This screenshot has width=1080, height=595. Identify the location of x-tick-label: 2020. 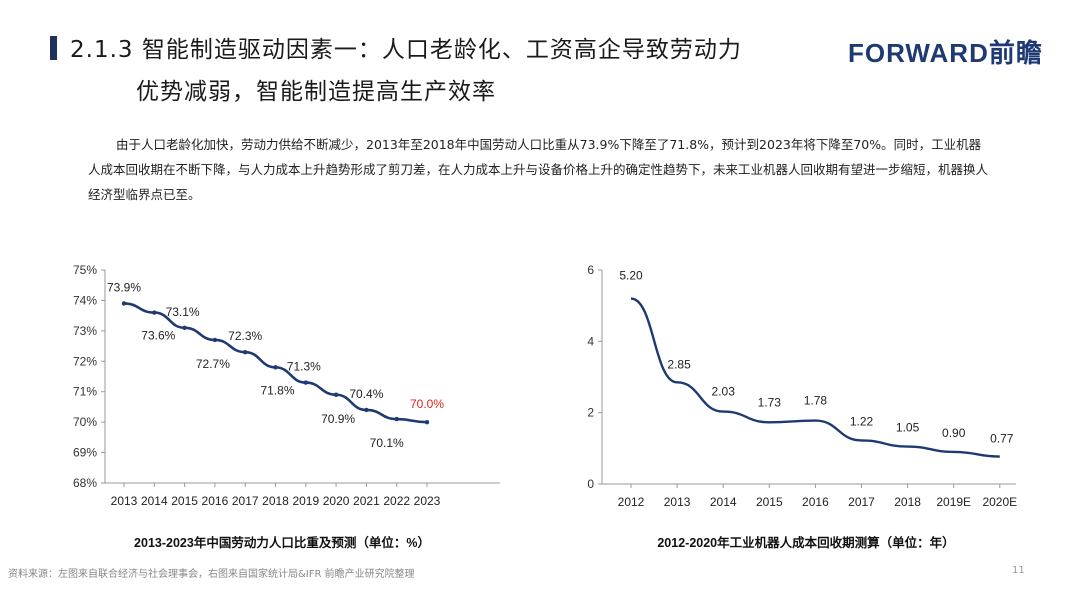
(336, 501).